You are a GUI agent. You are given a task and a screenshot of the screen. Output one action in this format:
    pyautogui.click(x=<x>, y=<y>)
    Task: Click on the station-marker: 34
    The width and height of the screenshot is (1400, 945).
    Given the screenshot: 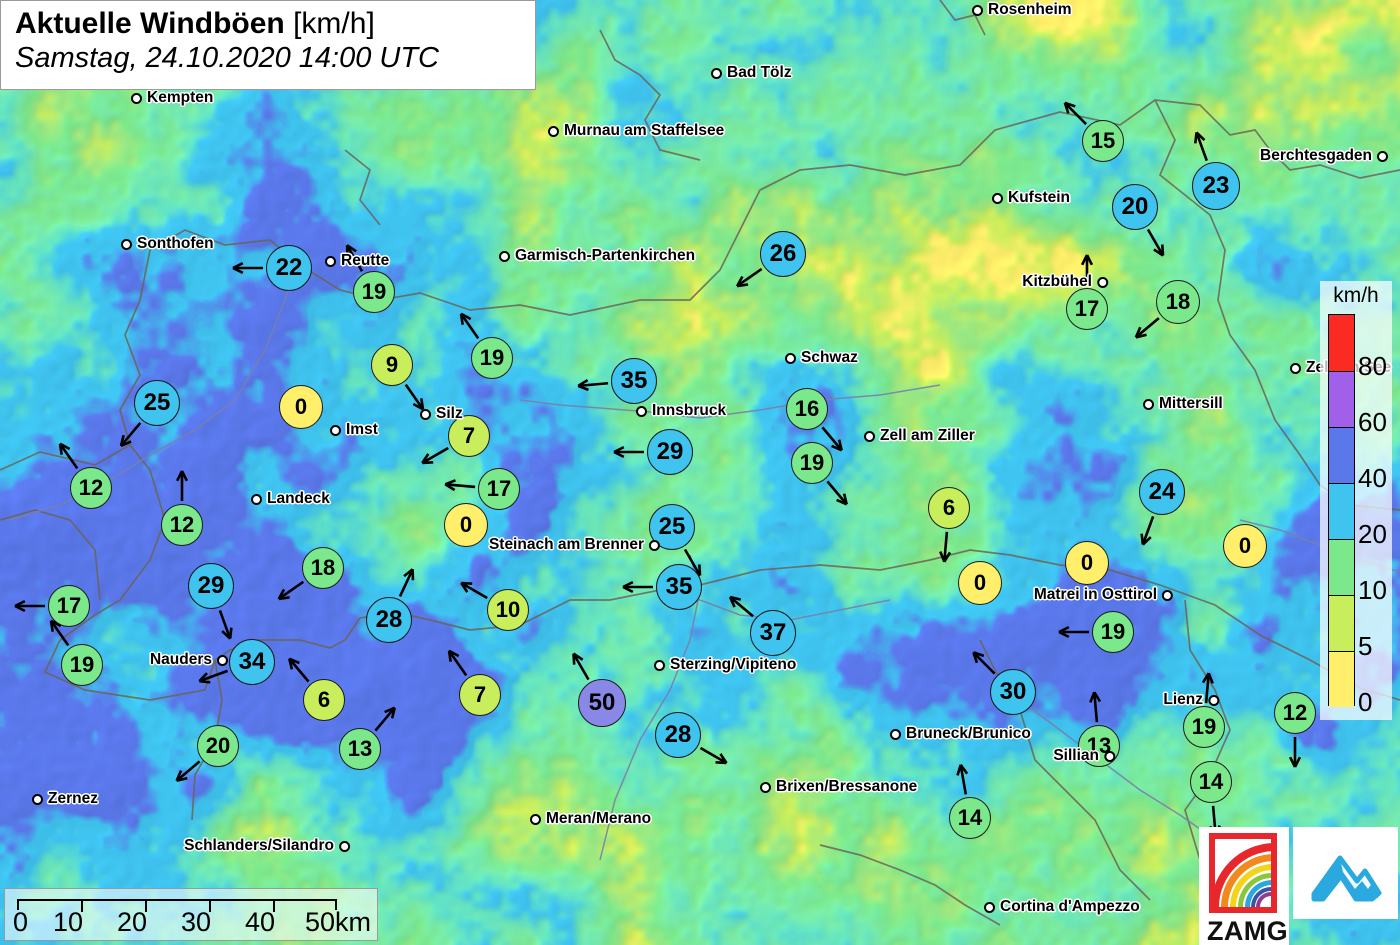 What is the action you would take?
    pyautogui.click(x=252, y=662)
    